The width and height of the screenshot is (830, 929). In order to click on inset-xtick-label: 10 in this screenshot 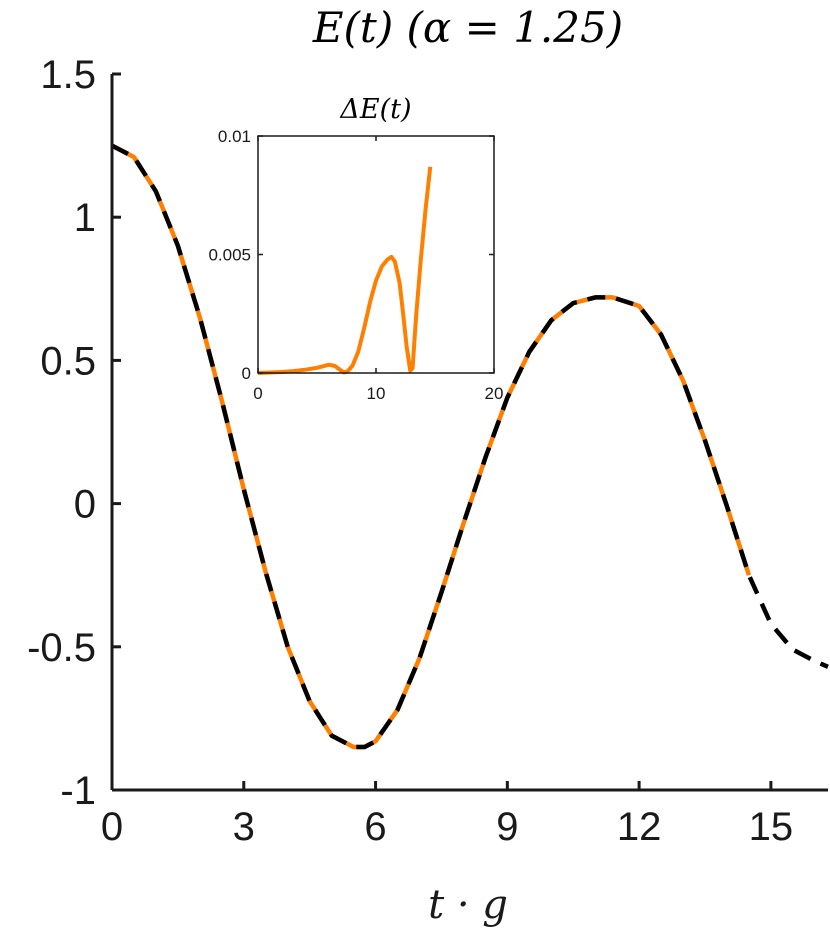, I will do `click(376, 393)`.